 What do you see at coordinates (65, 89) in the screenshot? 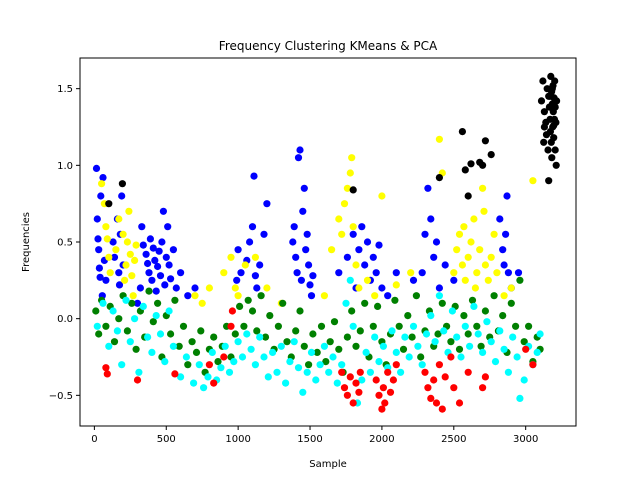
I see `y-tick-label: 1.5` at bounding box center [65, 89].